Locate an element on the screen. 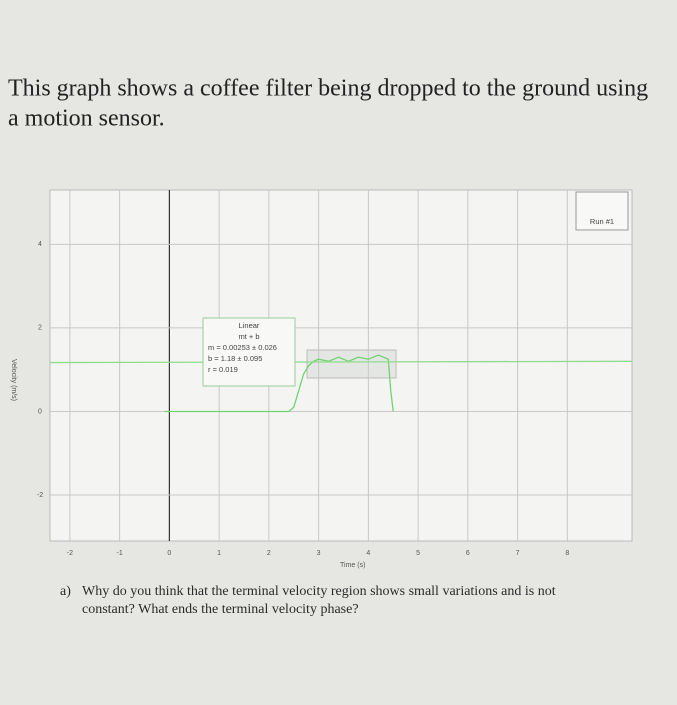  fit-box is located at coordinates (249, 352).